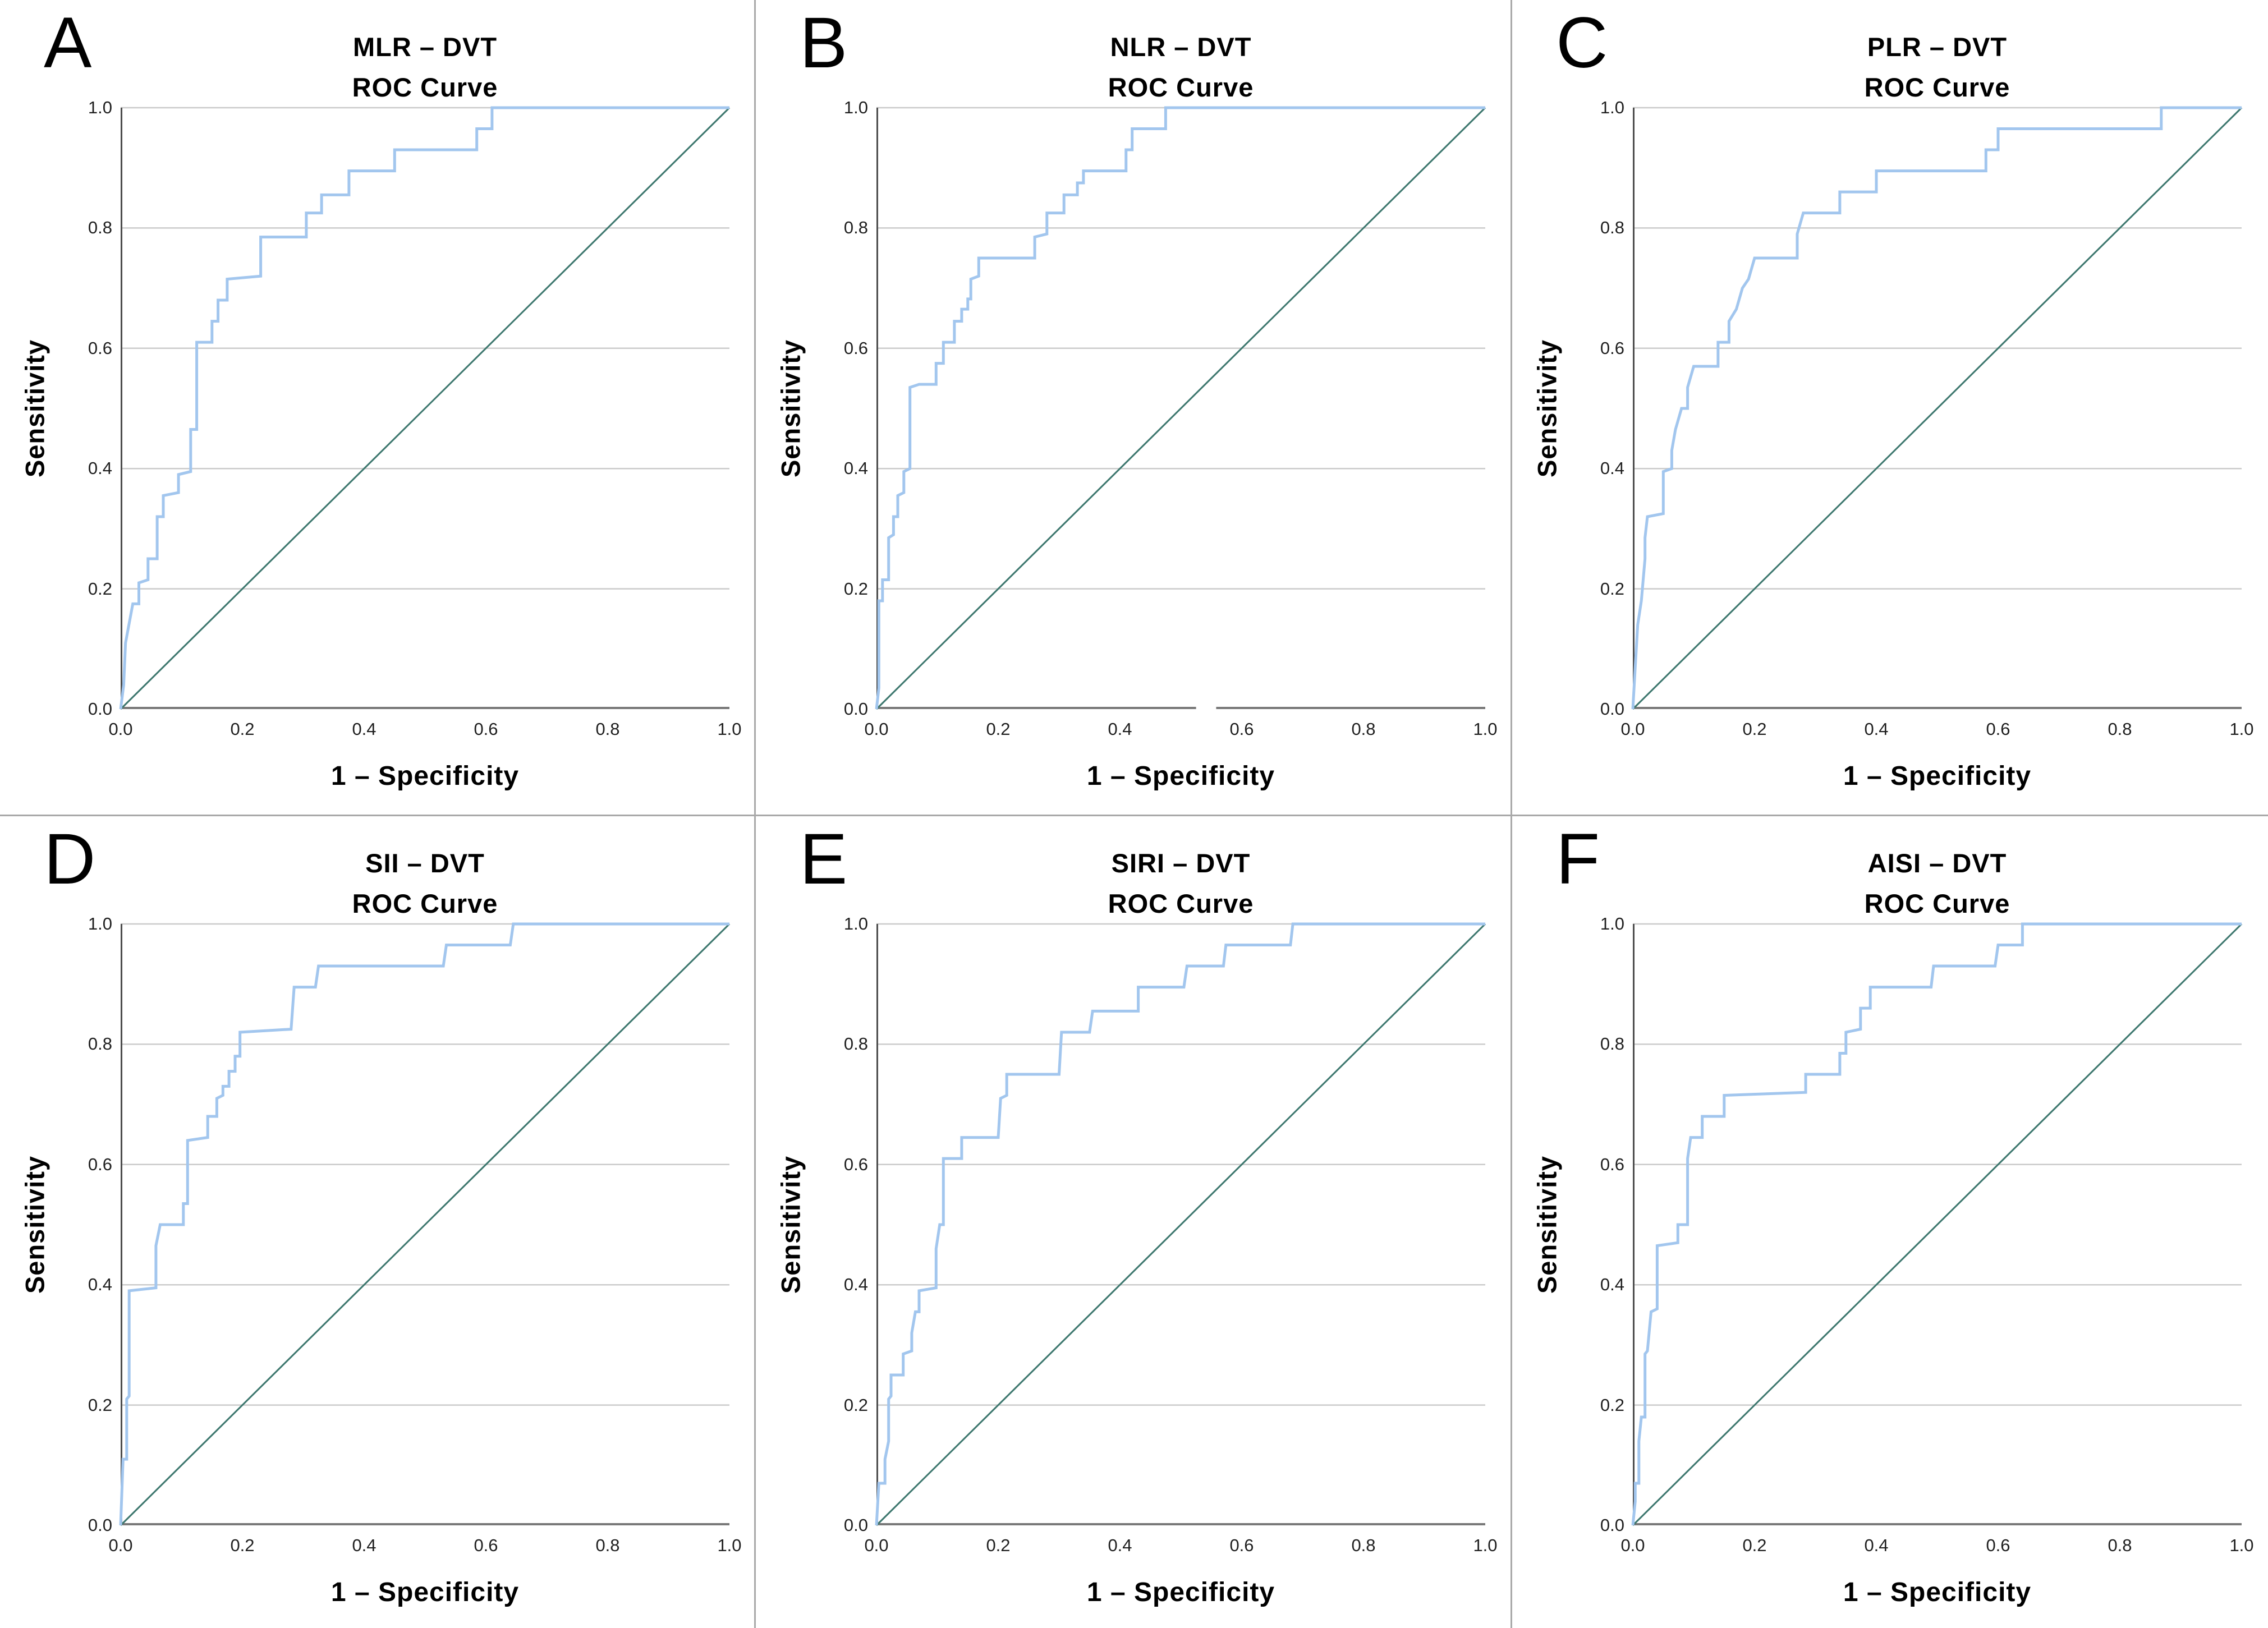 The height and width of the screenshot is (1628, 2268). I want to click on panel-letter: C, so click(1582, 43).